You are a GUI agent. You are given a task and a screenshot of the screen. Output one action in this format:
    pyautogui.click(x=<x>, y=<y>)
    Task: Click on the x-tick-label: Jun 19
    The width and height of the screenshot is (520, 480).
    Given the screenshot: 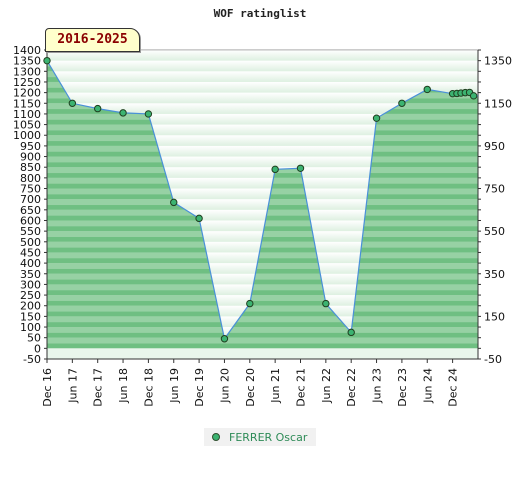 What is the action you would take?
    pyautogui.click(x=174, y=386)
    